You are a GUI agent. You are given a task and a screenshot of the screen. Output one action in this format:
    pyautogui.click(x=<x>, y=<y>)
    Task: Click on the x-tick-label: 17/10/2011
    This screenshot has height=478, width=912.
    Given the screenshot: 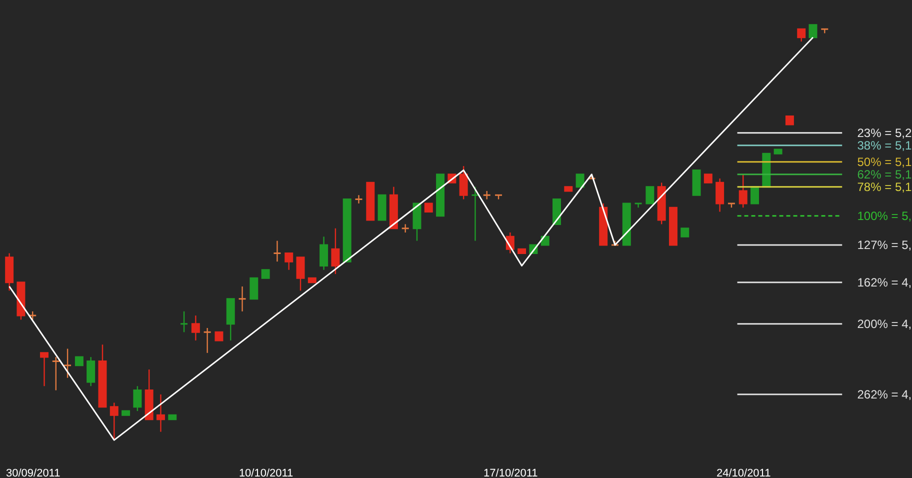 What is the action you would take?
    pyautogui.click(x=511, y=473)
    